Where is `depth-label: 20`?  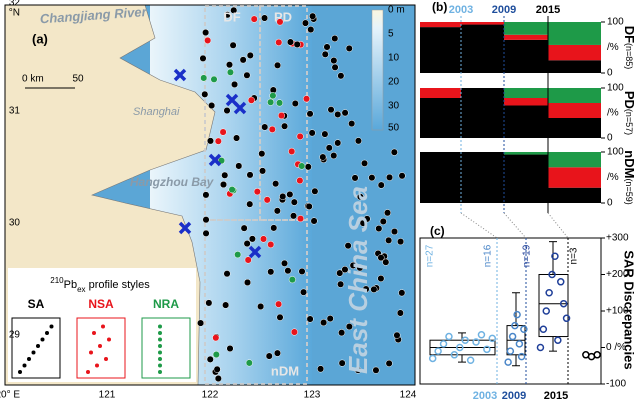 depth-label: 20 is located at coordinates (394, 82).